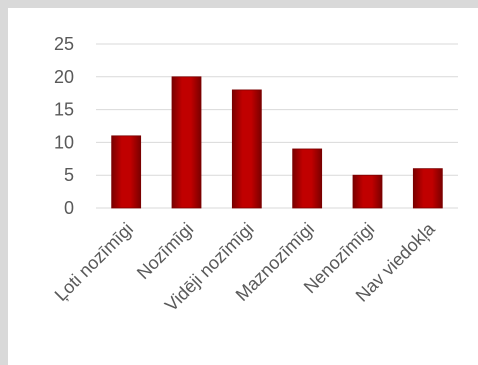 The width and height of the screenshot is (478, 365). I want to click on frame-top-border, so click(239, 4).